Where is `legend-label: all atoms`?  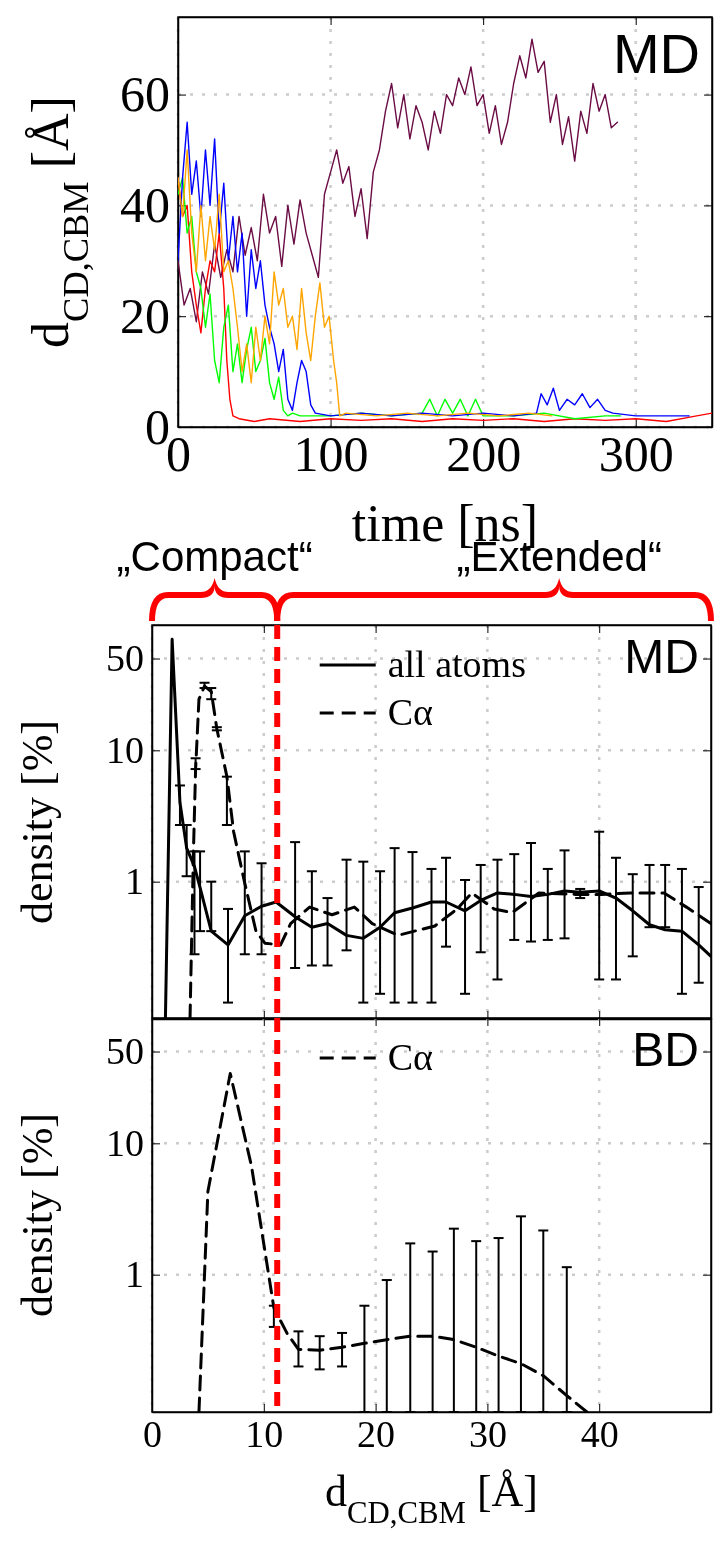
legend-label: all atoms is located at coordinates (456, 664).